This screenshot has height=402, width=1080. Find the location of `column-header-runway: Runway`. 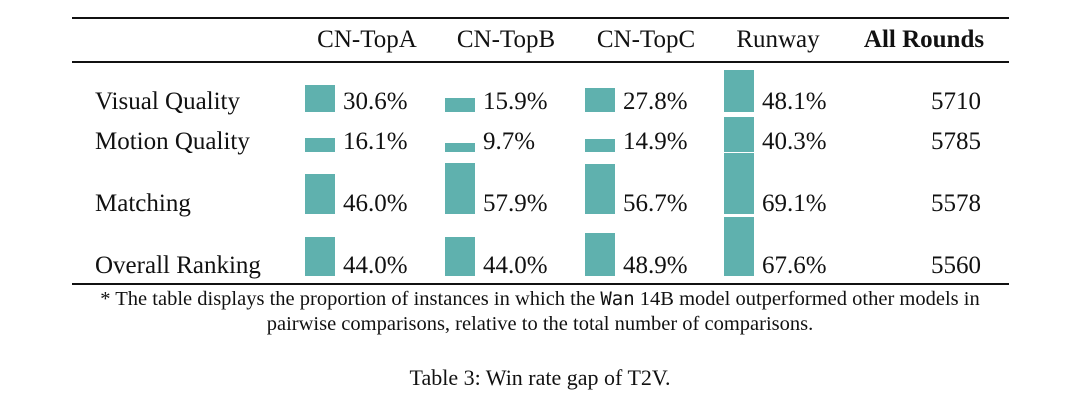

column-header-runway: Runway is located at coordinates (778, 39).